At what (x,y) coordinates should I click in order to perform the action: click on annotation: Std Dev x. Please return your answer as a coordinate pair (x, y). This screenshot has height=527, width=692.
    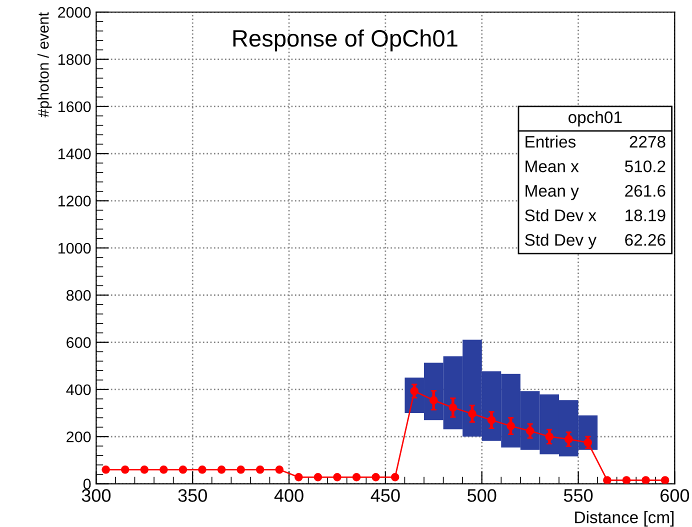
    Looking at the image, I should click on (560, 215).